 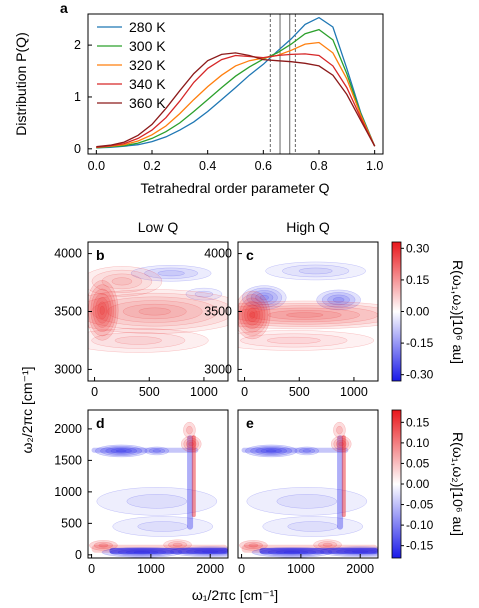 I want to click on series-line-320K, so click(x=236, y=94).